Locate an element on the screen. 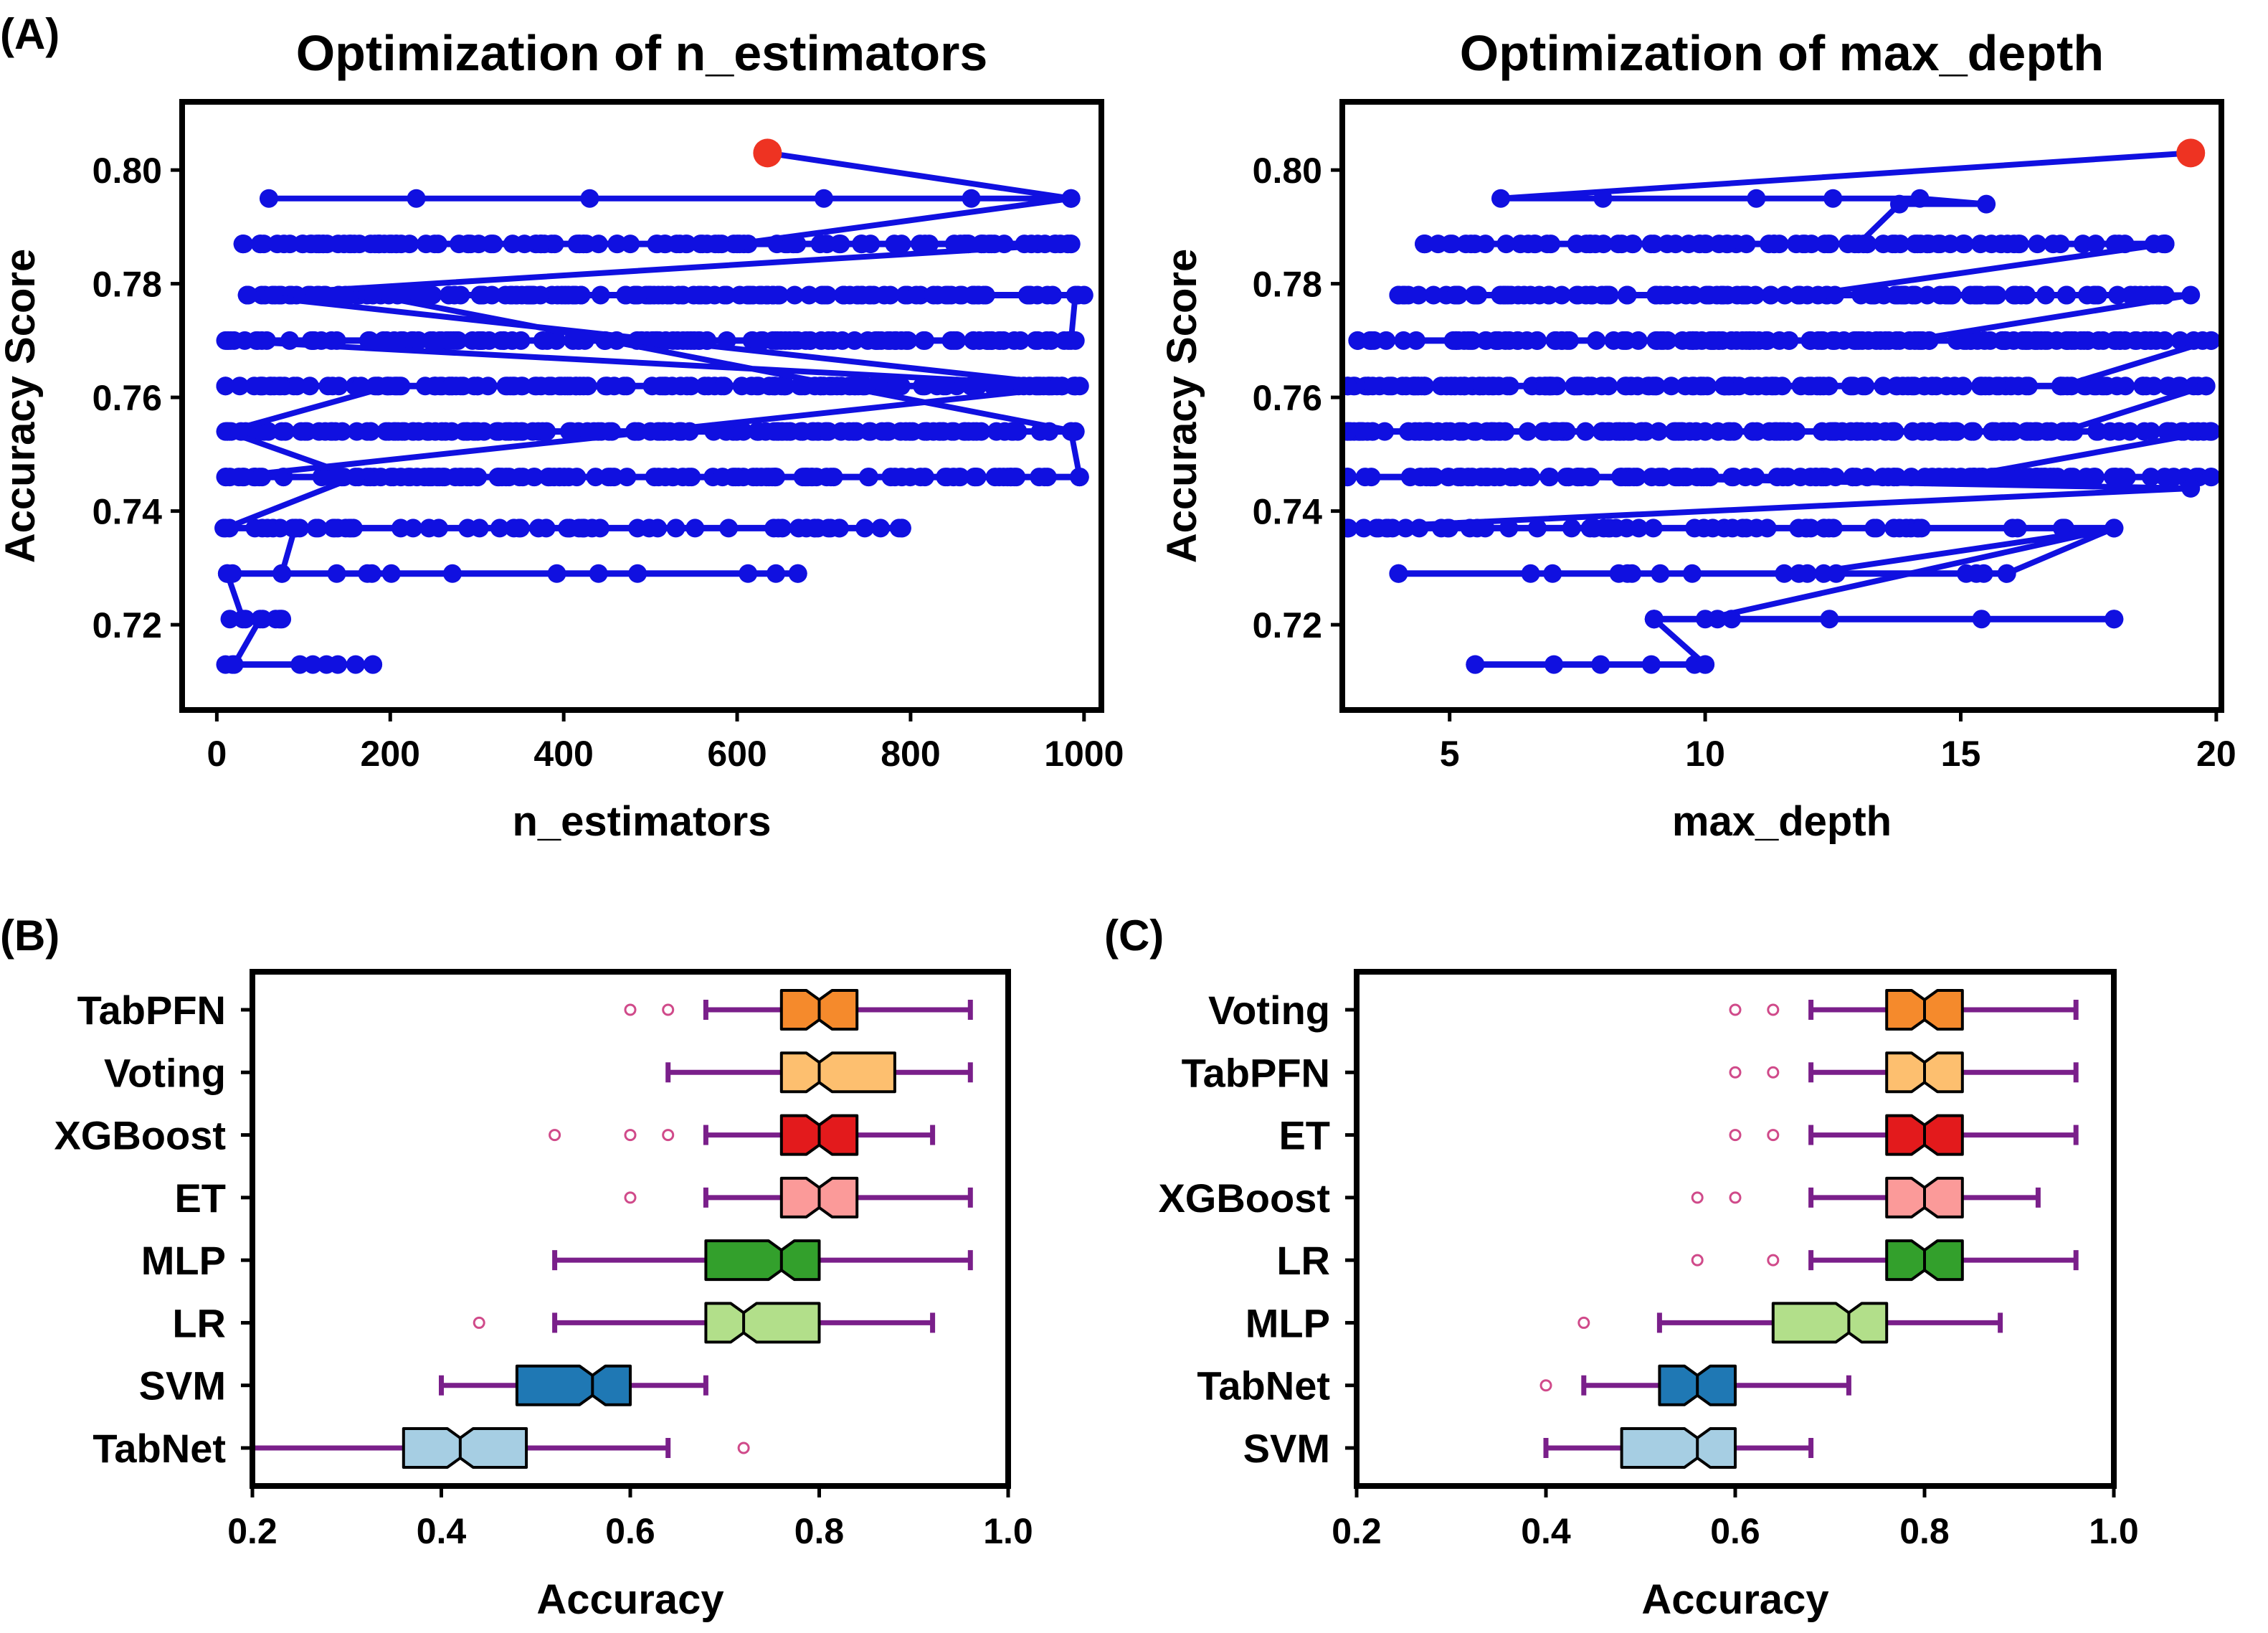 This screenshot has width=2268, height=1633. x-tick-label: 600 is located at coordinates (737, 754).